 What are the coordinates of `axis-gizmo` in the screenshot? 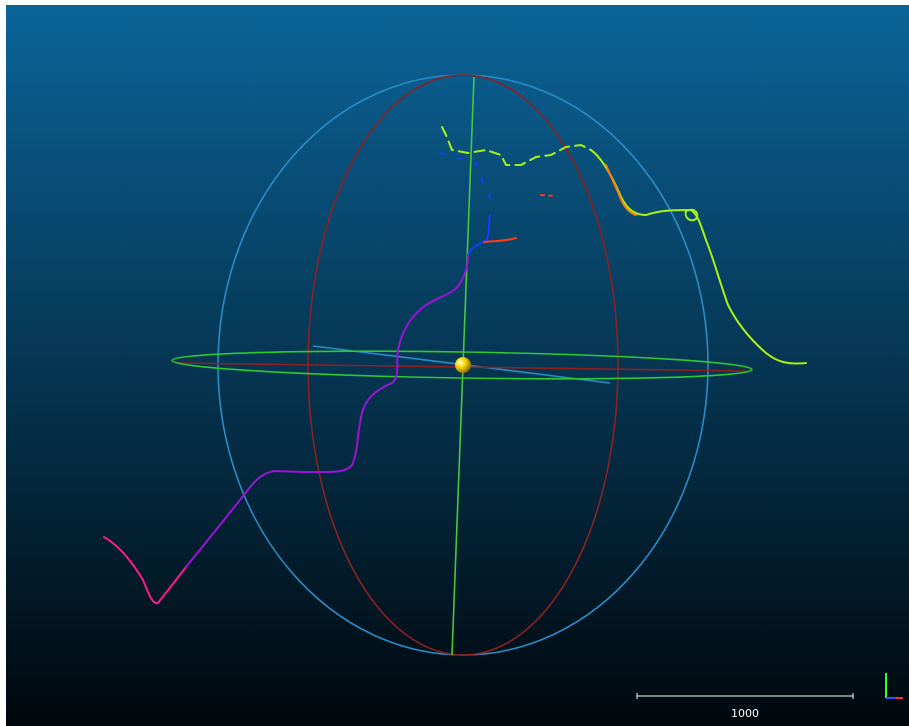 It's located at (894, 686).